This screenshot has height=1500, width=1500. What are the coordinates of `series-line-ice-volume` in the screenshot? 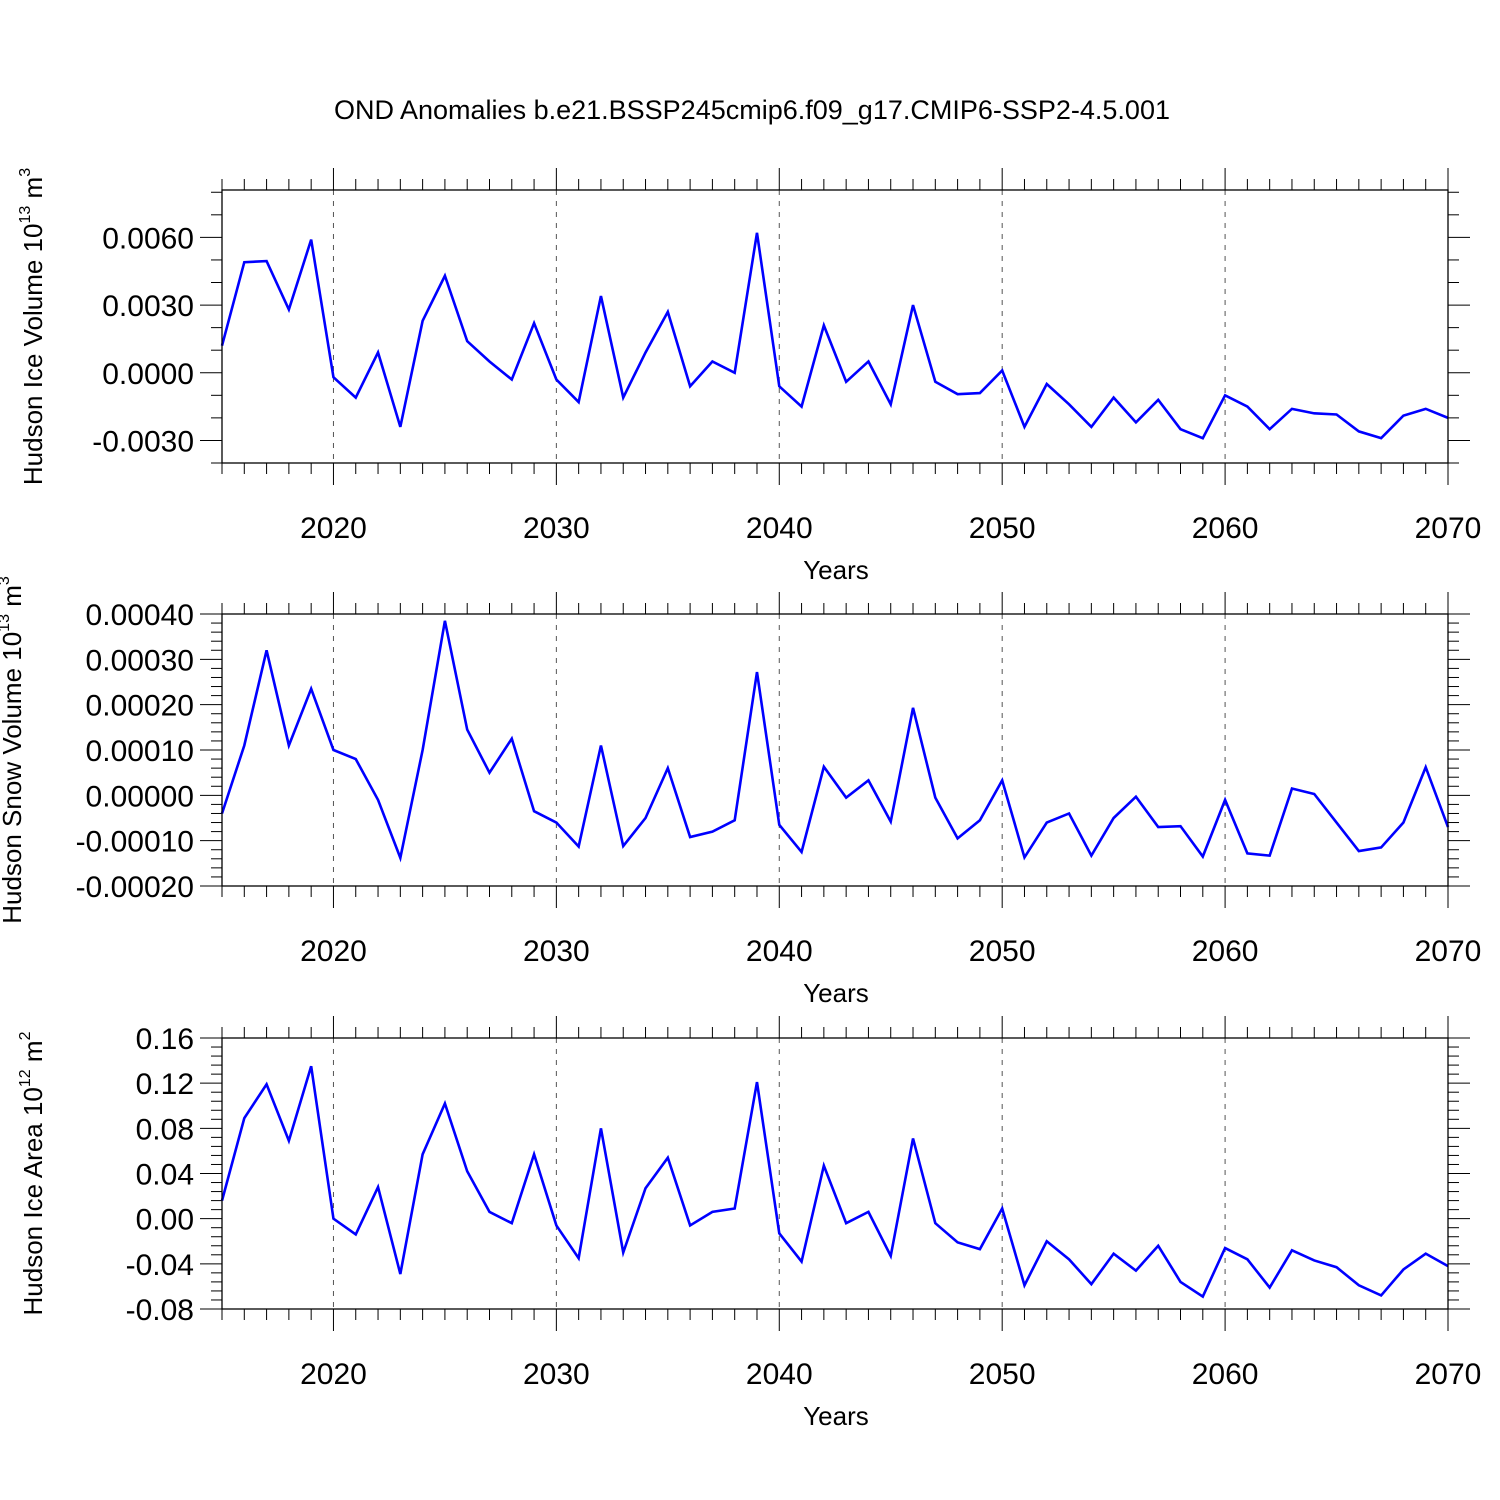 It's located at (834, 336).